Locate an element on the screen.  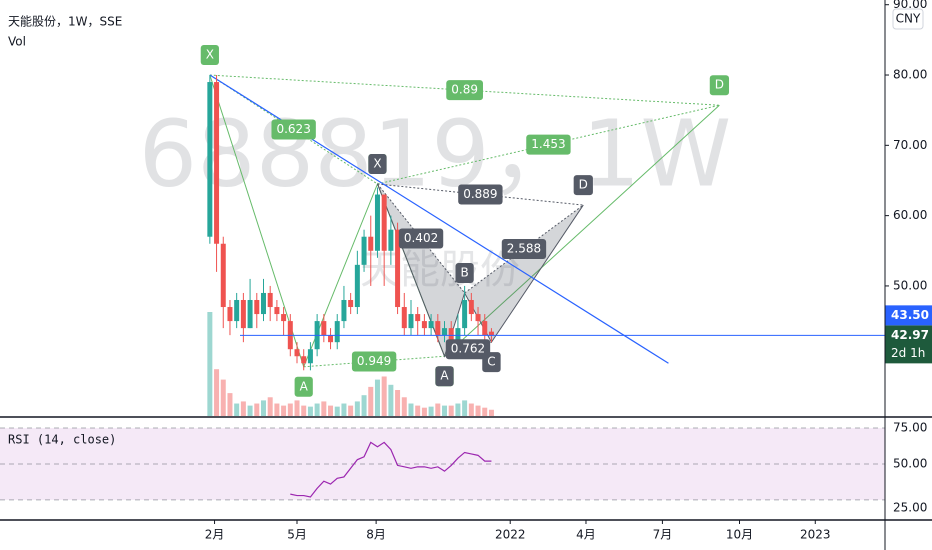
rsi-tick-label: 50.00 is located at coordinates (910, 463).